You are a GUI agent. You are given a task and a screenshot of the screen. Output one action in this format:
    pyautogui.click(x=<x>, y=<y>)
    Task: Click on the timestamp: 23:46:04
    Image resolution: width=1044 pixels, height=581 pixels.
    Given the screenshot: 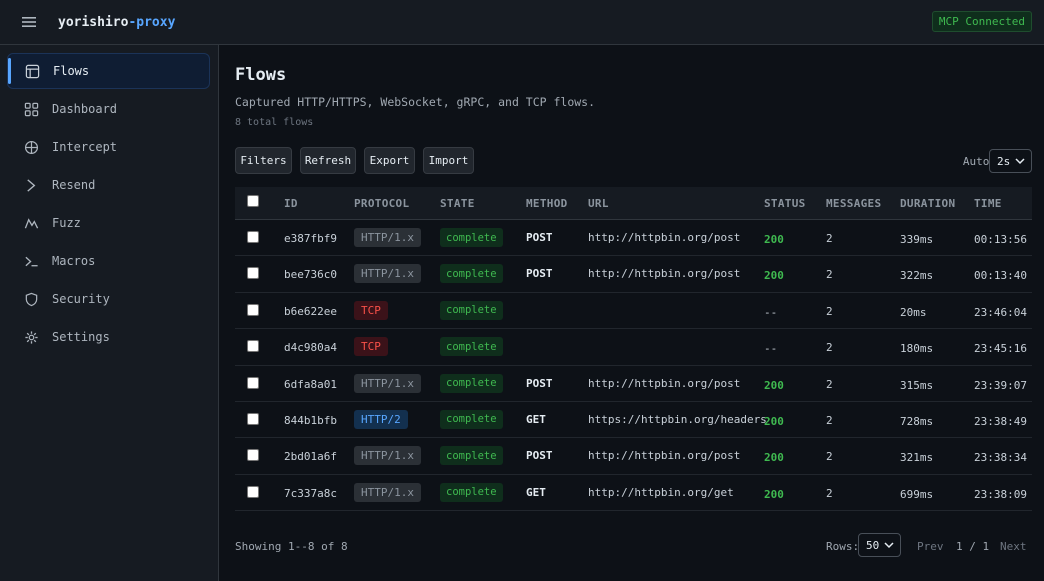 What is the action you would take?
    pyautogui.click(x=1000, y=312)
    